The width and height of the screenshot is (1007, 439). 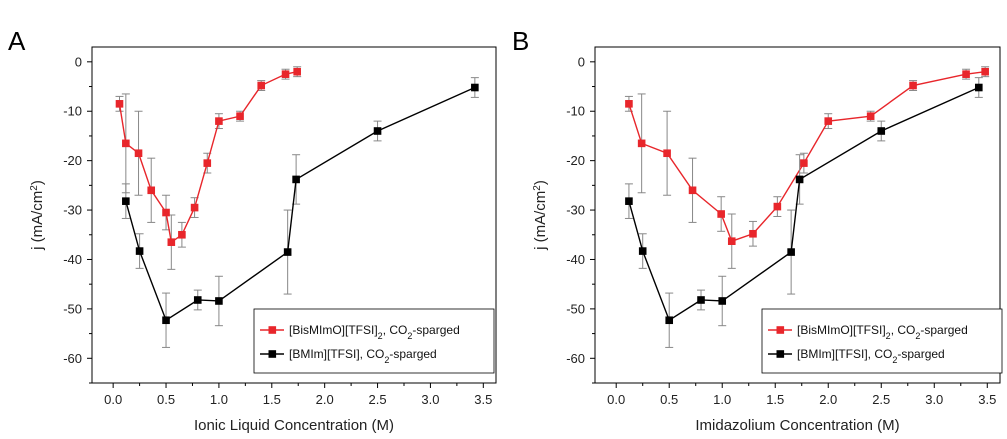 I want to click on x-axis-title: Imidazolium Concentration (M), so click(x=797, y=425).